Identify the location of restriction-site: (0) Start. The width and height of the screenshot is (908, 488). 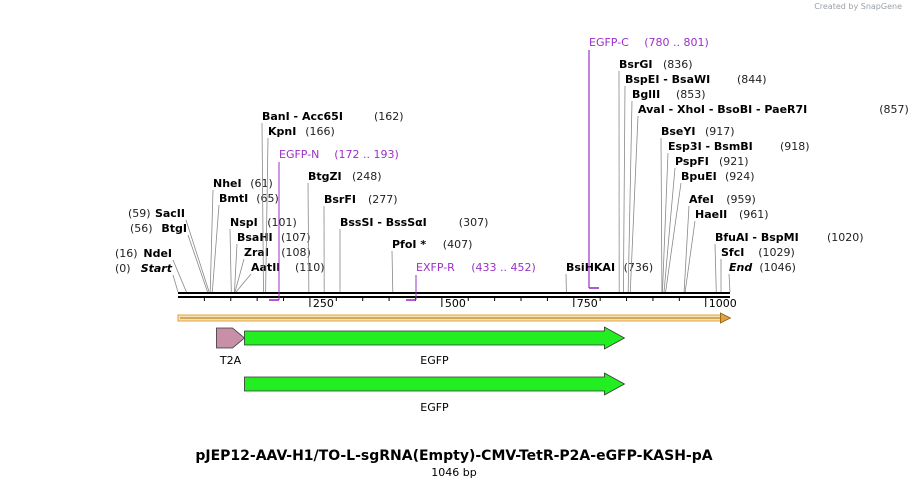
(147, 277).